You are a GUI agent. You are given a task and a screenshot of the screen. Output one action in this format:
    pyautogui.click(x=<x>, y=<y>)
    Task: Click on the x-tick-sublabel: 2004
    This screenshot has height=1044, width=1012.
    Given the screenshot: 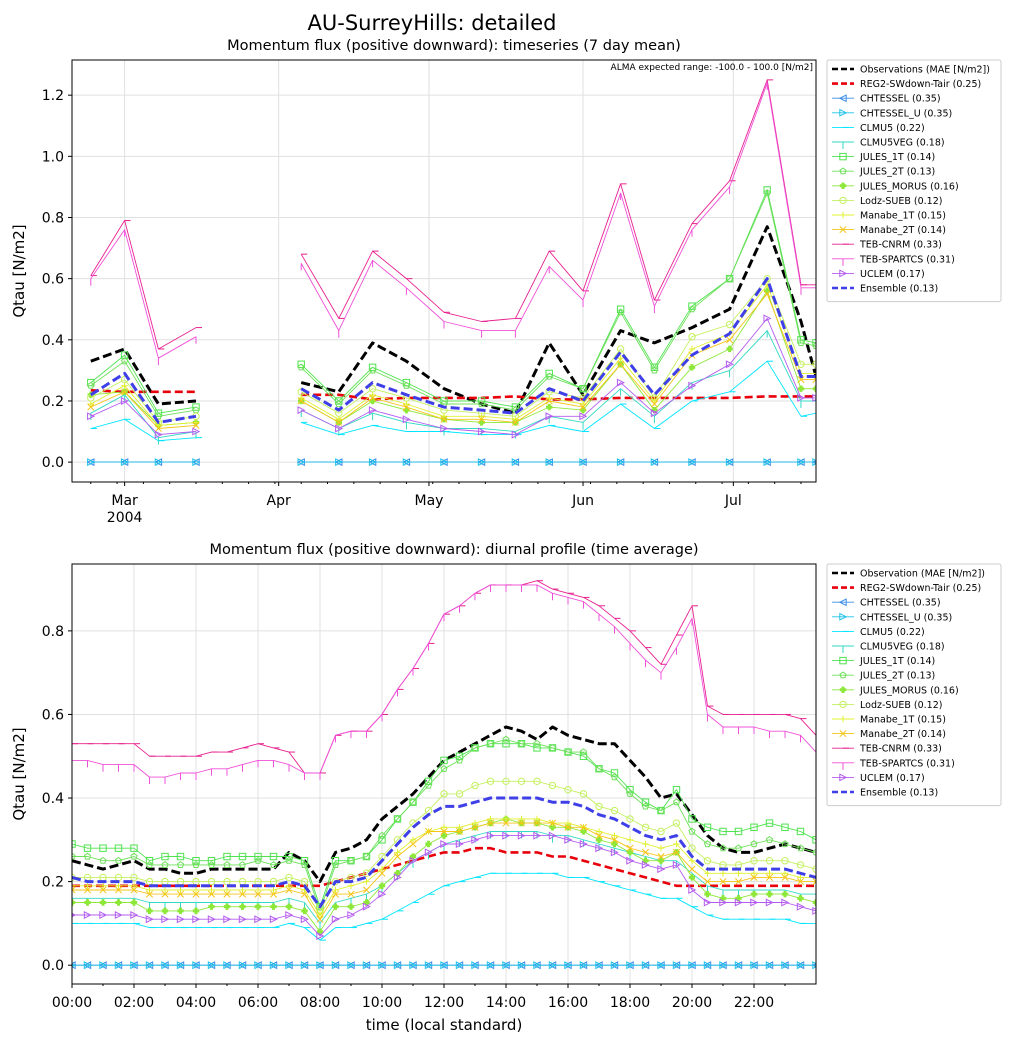 What is the action you would take?
    pyautogui.click(x=125, y=518)
    